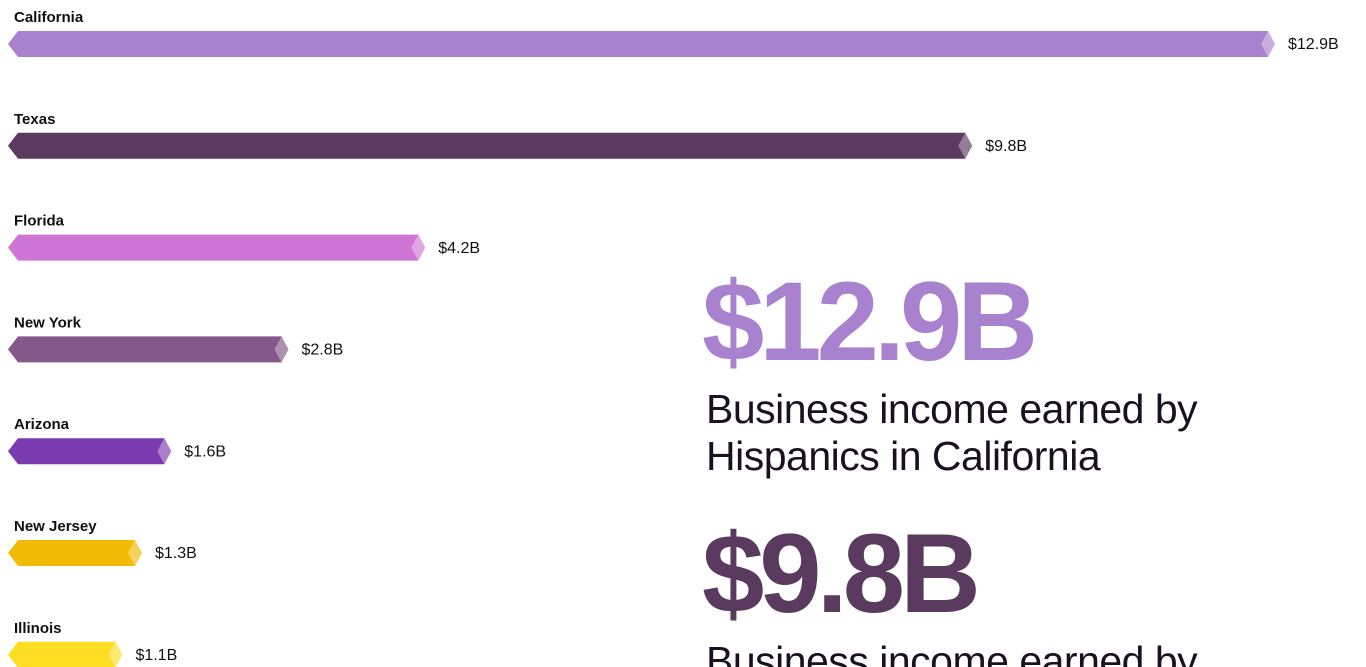 Image resolution: width=1366 pixels, height=667 pixels. Describe the element at coordinates (1313, 44) in the screenshot. I see `value-label: $12.9B` at that location.